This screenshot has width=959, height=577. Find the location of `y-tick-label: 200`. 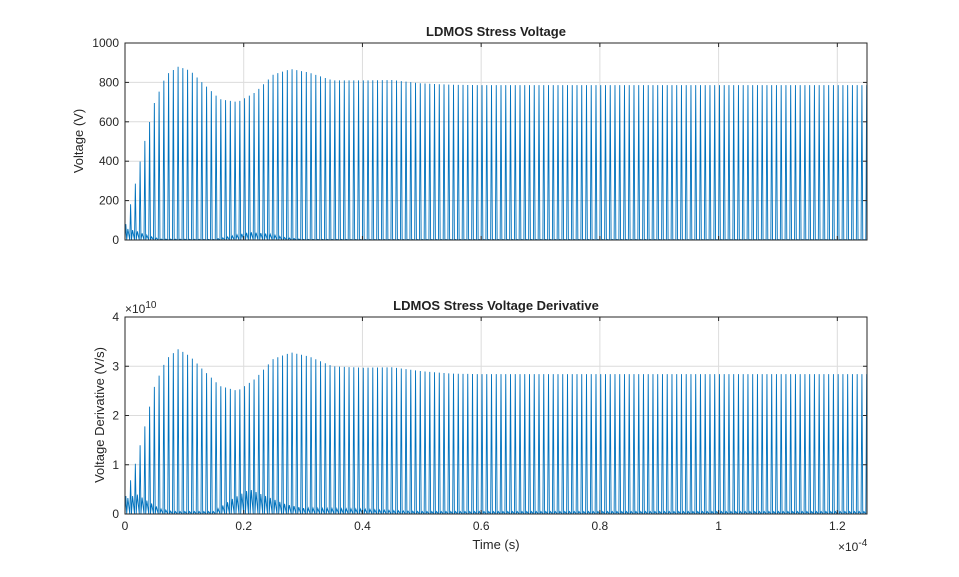

y-tick-label: 200 is located at coordinates (109, 201).